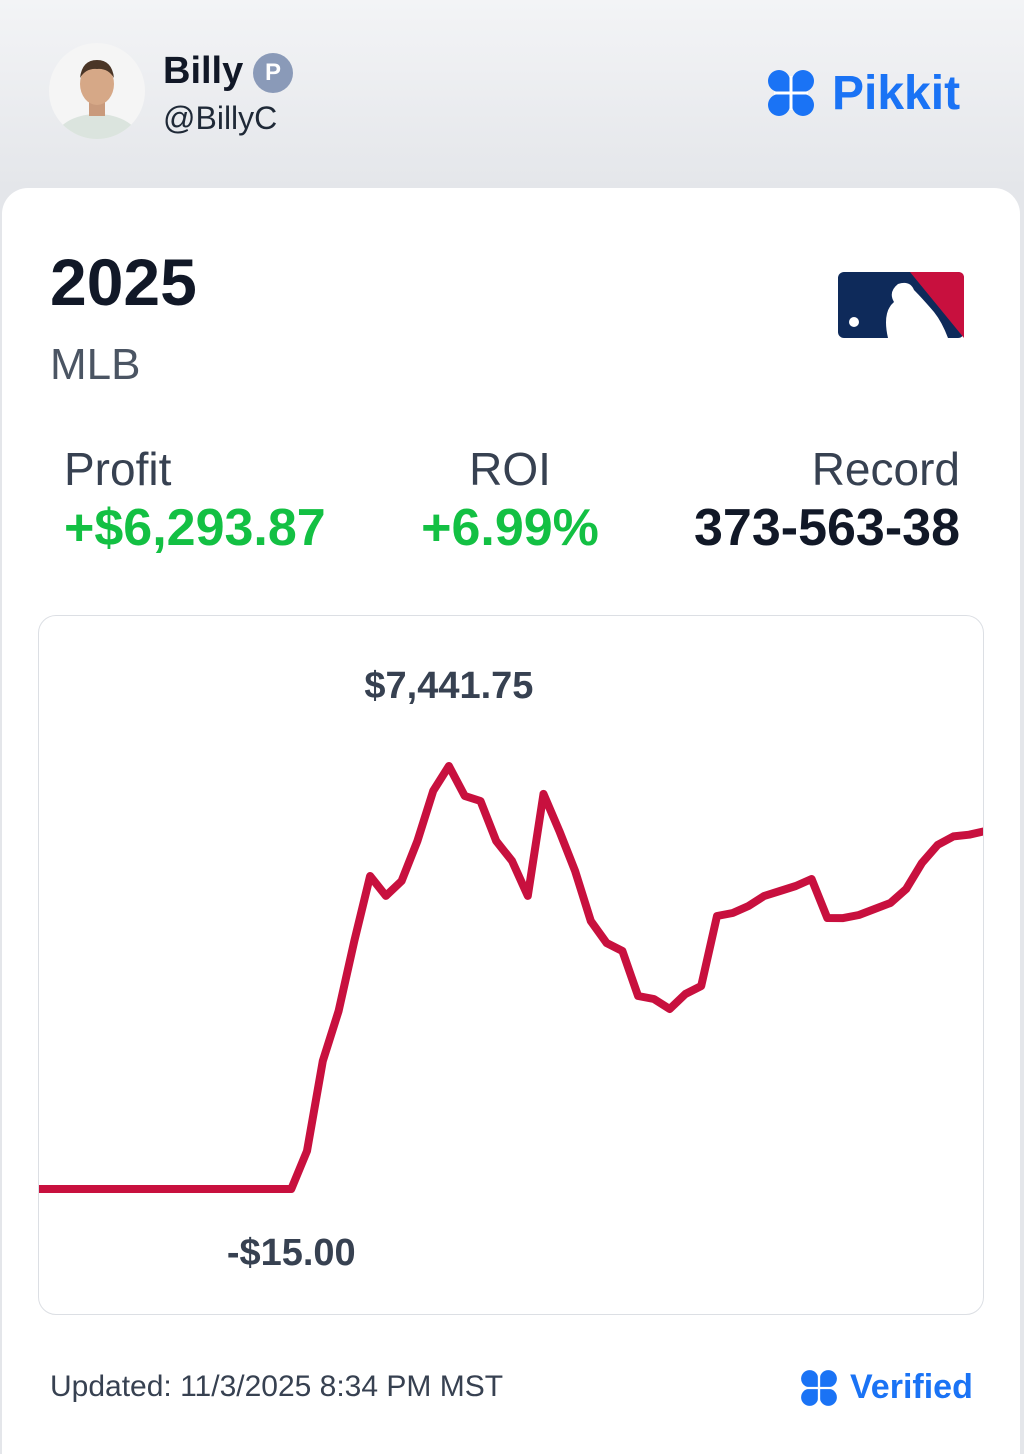 This screenshot has height=1454, width=1024. Describe the element at coordinates (448, 686) in the screenshot. I see `annotation: $7,441.75` at that location.